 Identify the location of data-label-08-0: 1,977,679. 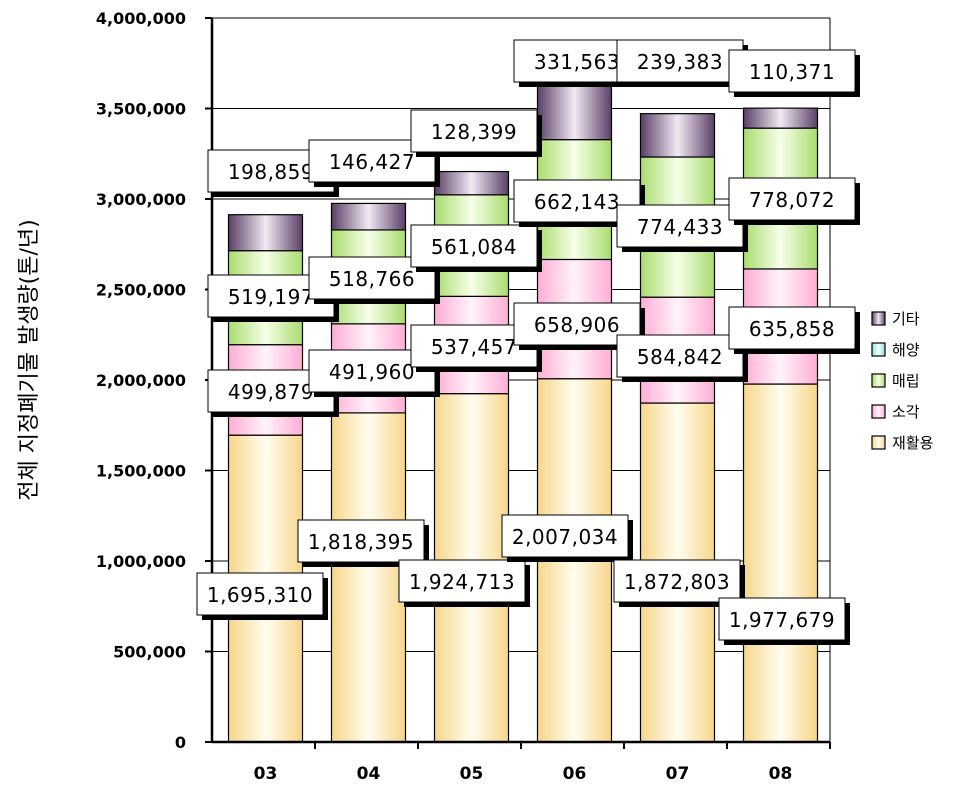
(784, 621).